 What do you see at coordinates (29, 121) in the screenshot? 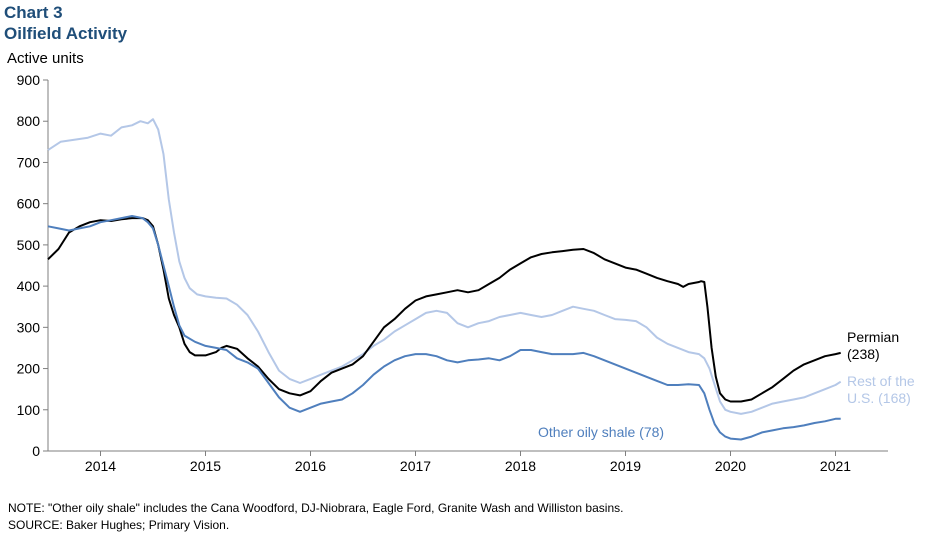
I see `y-tick-label: 800` at bounding box center [29, 121].